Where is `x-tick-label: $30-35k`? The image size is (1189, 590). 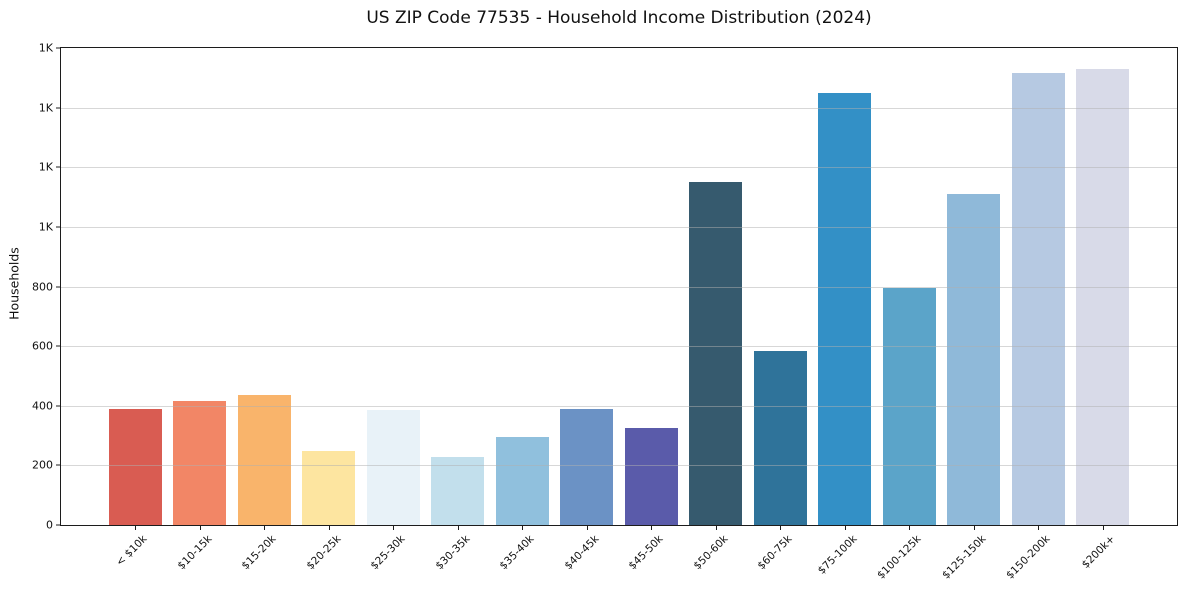
x-tick-label: $30-35k is located at coordinates (453, 553).